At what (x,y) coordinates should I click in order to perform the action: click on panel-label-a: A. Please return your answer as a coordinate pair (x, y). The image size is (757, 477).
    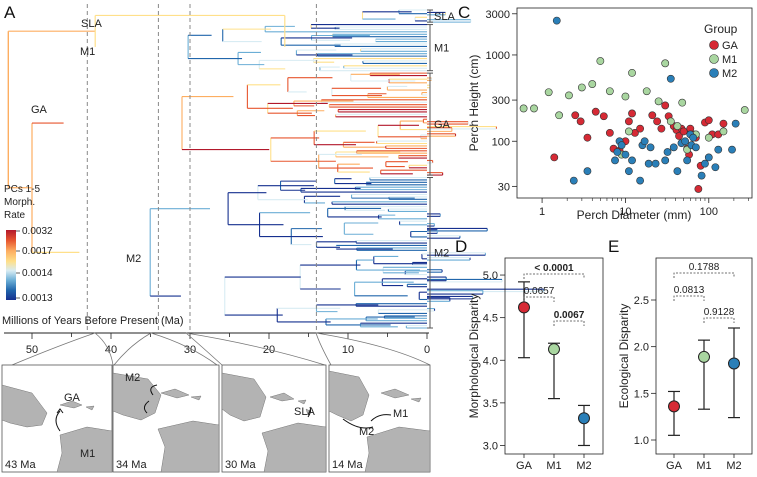
    Looking at the image, I should click on (10, 12).